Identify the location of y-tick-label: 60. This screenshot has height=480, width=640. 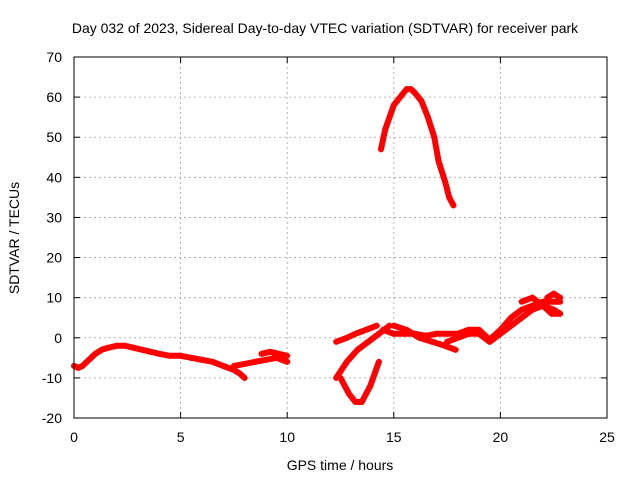
(54, 97).